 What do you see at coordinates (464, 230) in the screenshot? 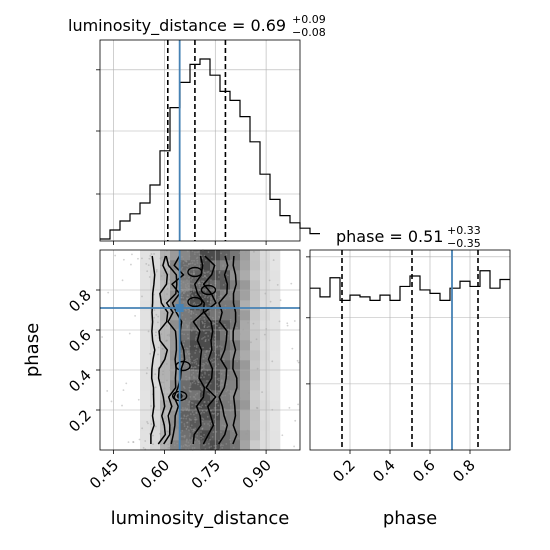
I see `title-phase-plus: +0.33` at bounding box center [464, 230].